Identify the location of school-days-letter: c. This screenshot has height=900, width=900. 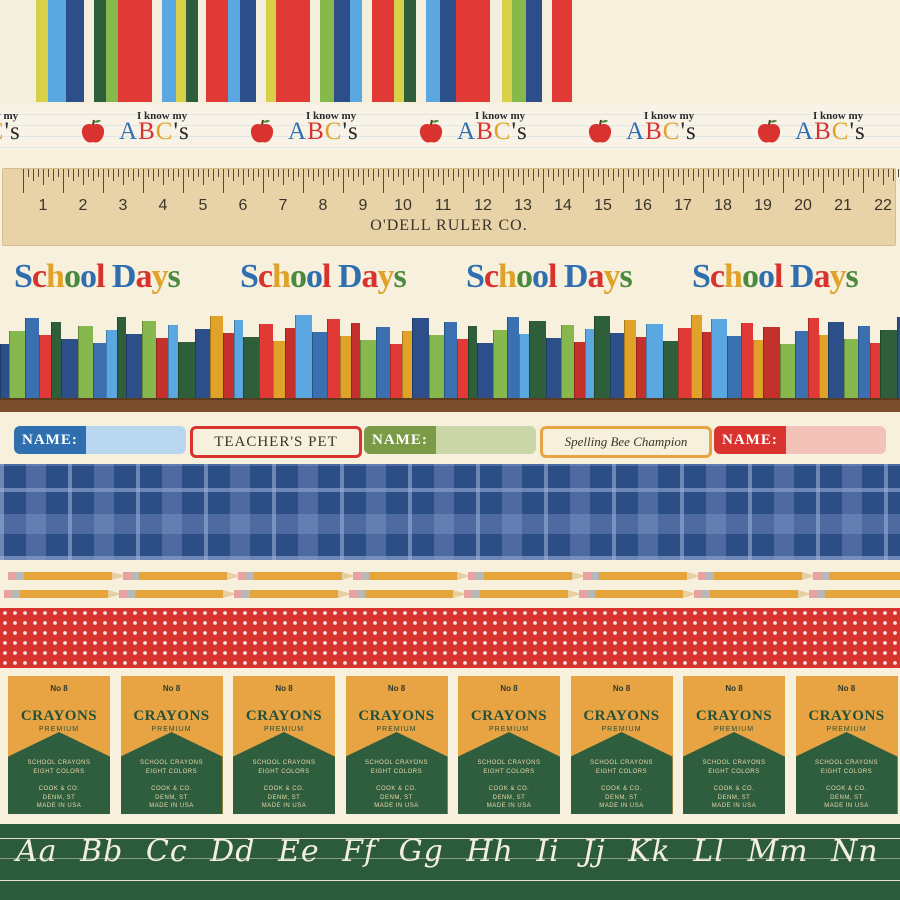
(265, 276).